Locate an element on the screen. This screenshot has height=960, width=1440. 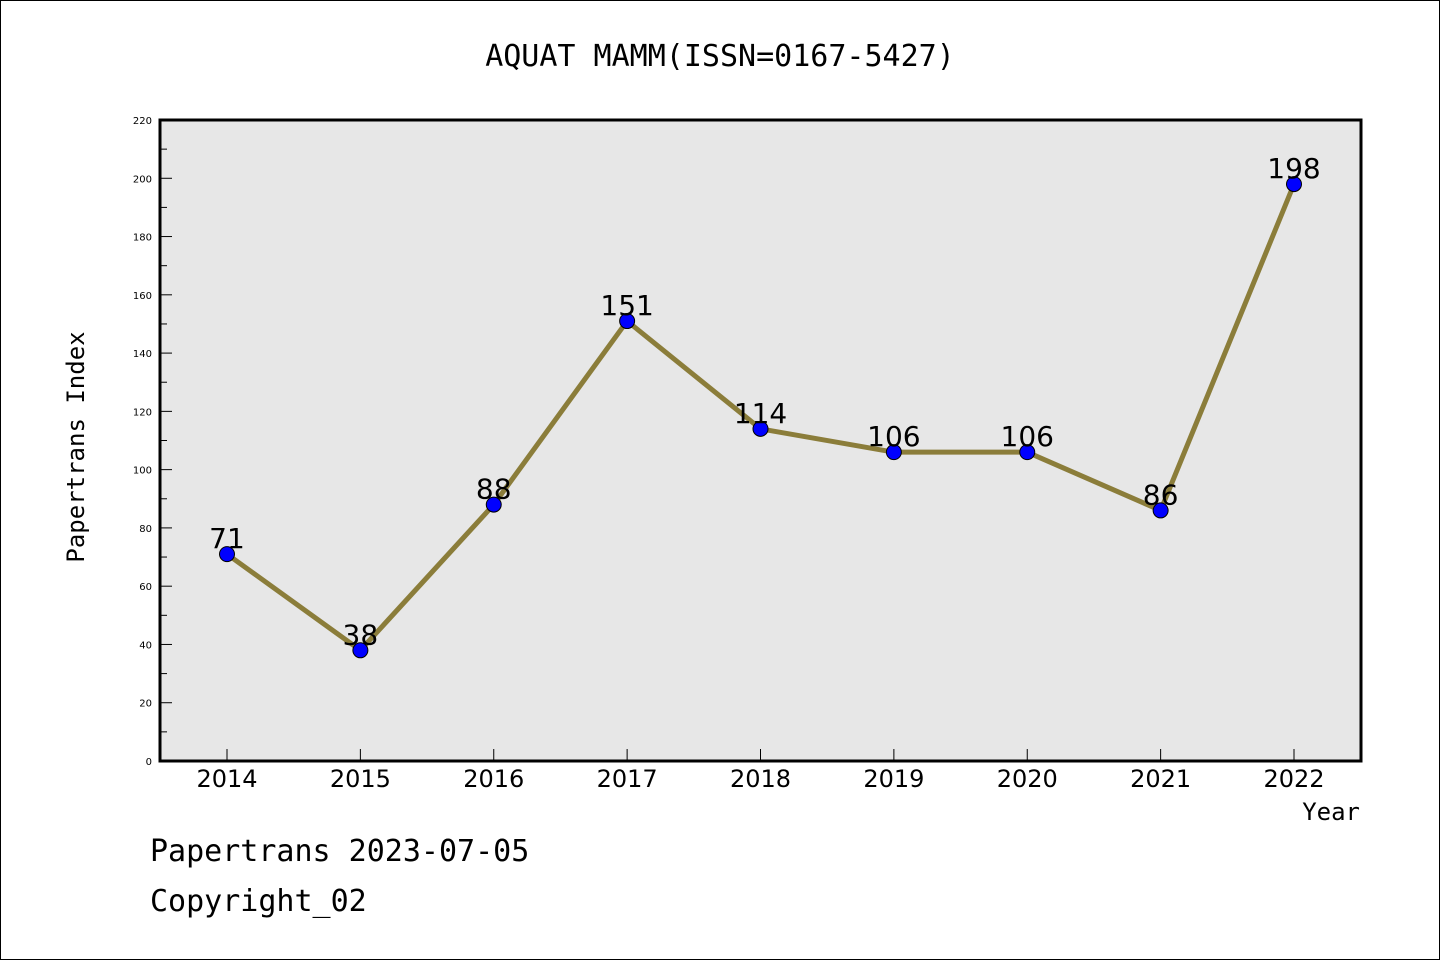
y-axis-label: Papertrans Index is located at coordinates (76, 446).